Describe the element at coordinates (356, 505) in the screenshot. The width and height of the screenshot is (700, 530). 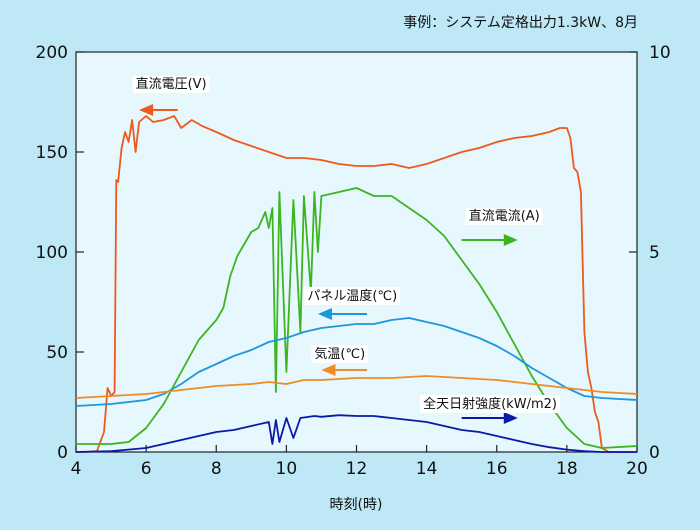
I see `x-axis-label: 時刻(時)` at that location.